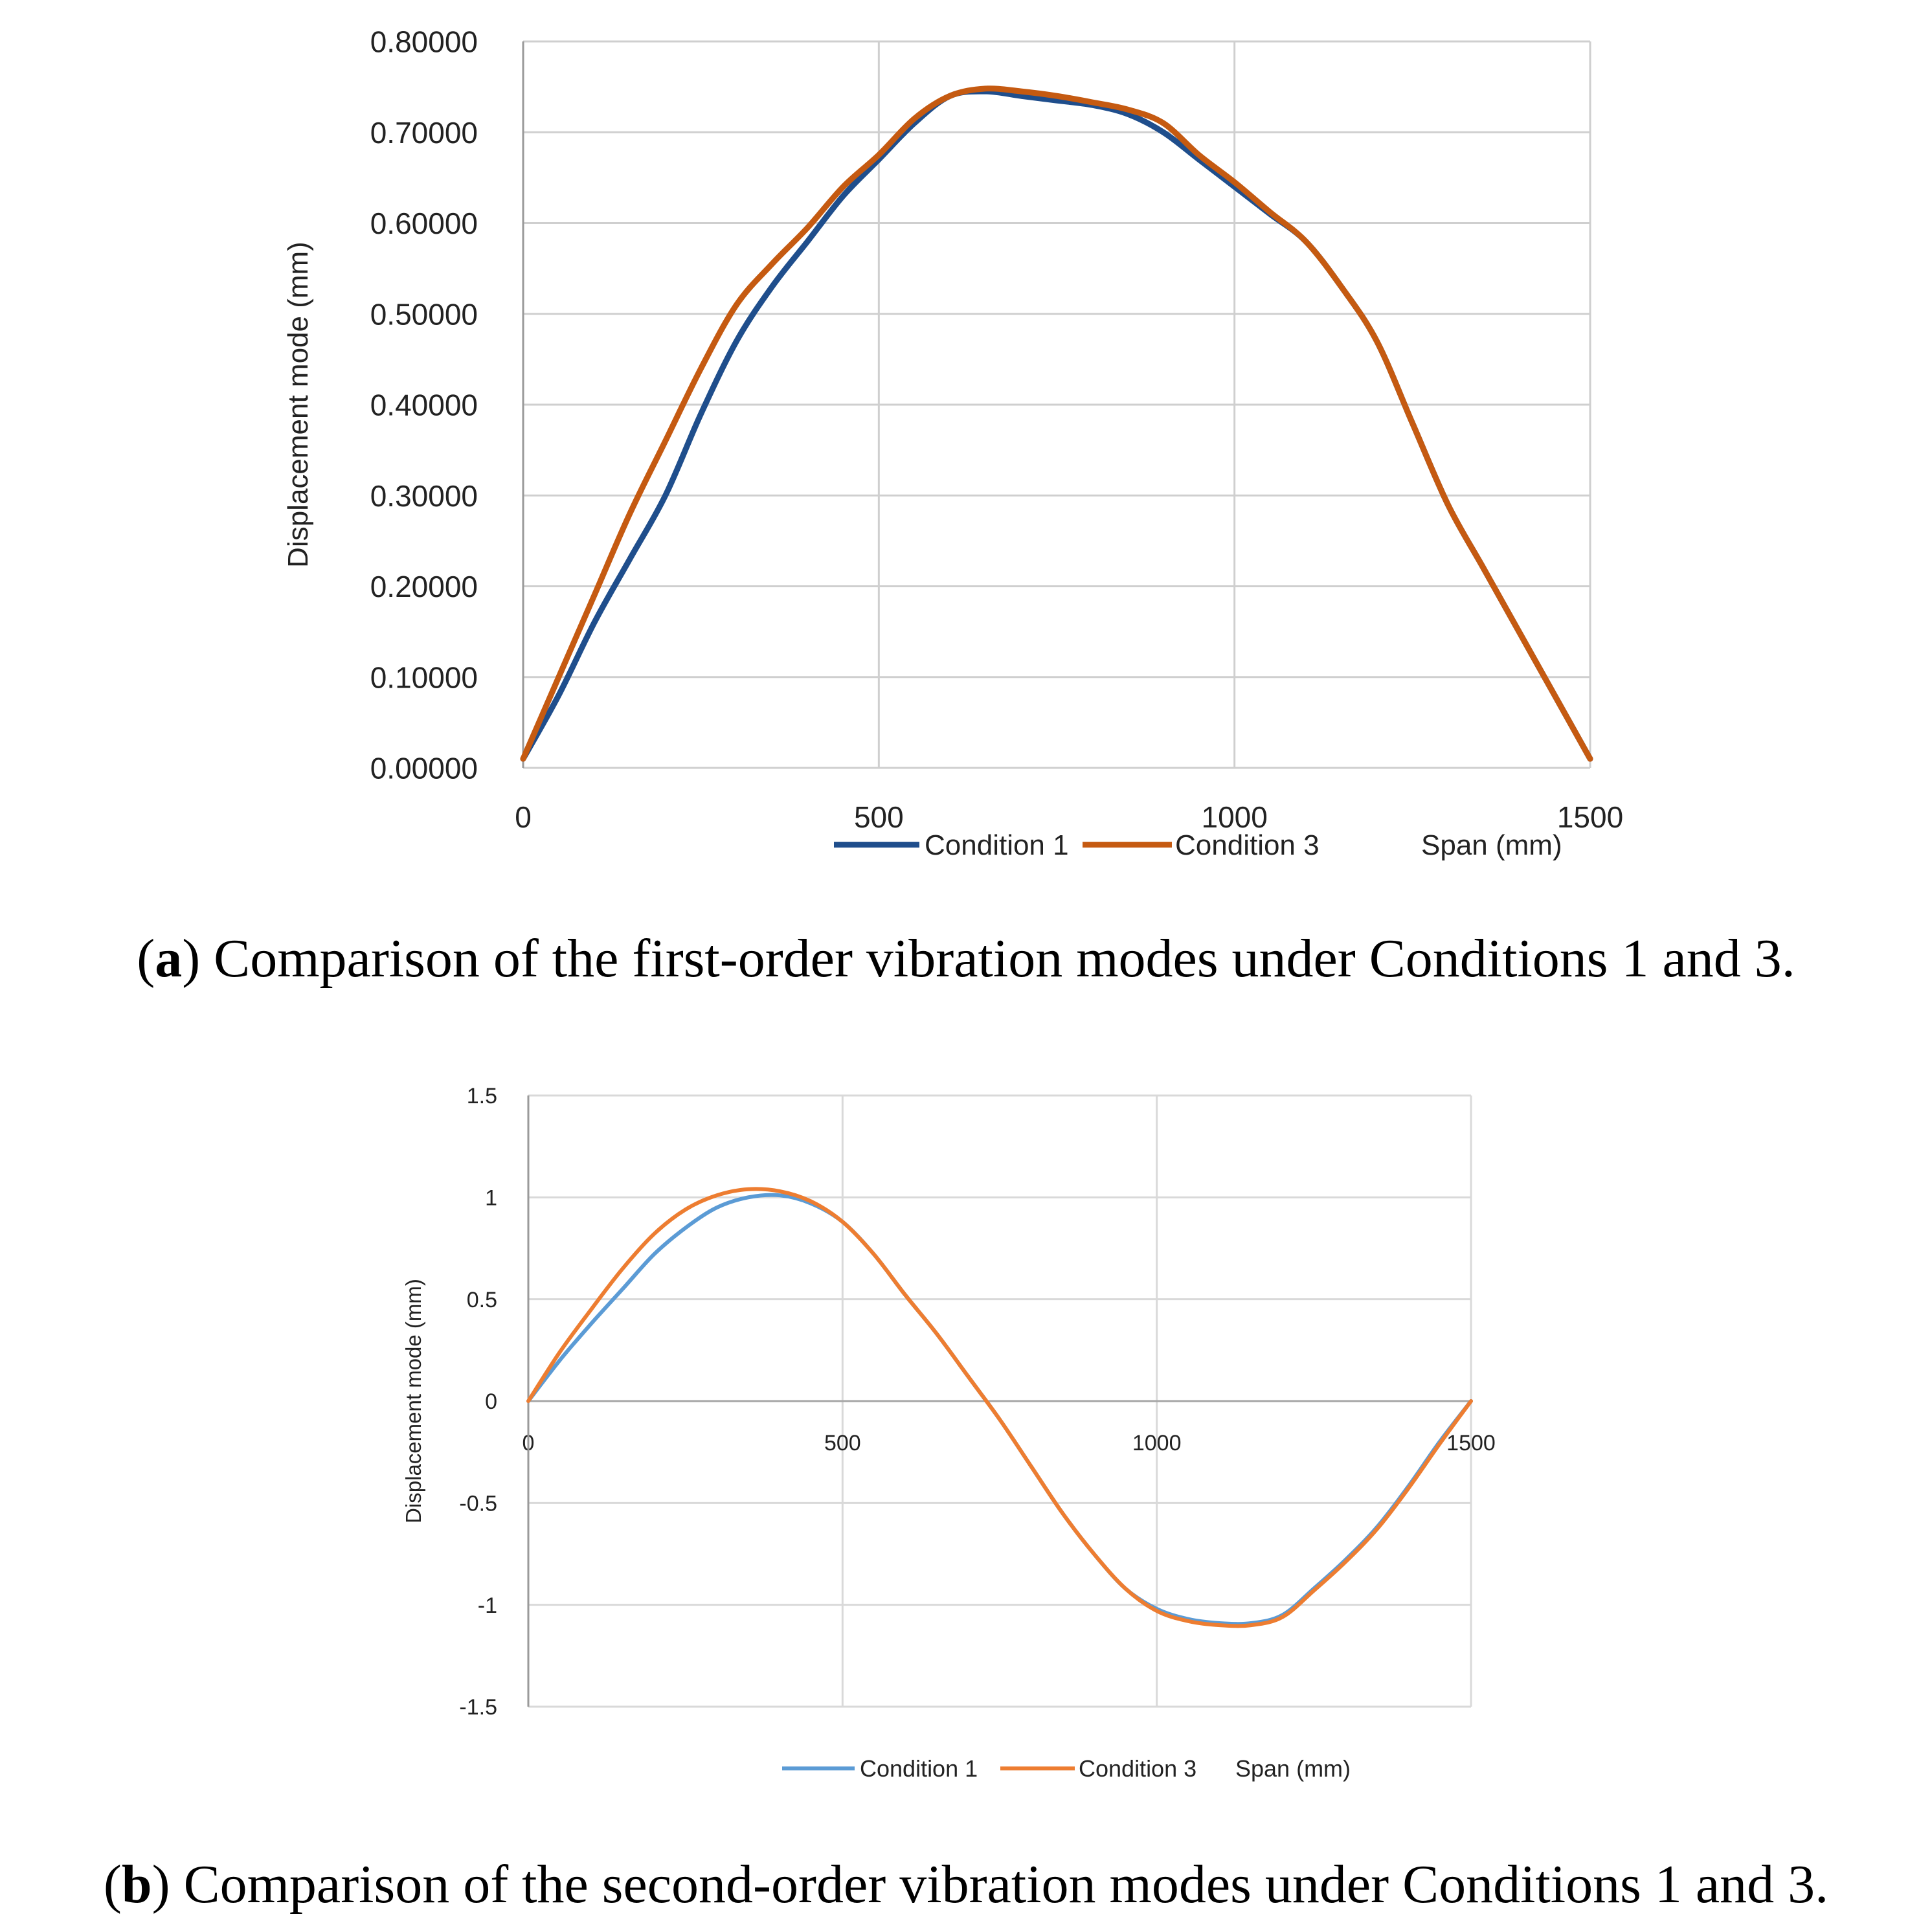  Describe the element at coordinates (424, 768) in the screenshot. I see `y-tick-label: 0.00000` at that location.